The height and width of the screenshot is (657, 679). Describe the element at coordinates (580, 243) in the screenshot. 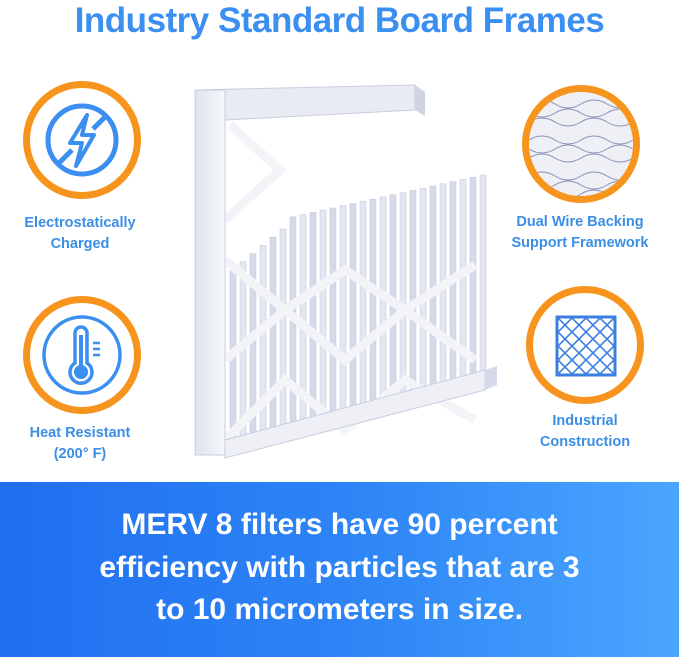

I see `label-line: Support Framework` at that location.